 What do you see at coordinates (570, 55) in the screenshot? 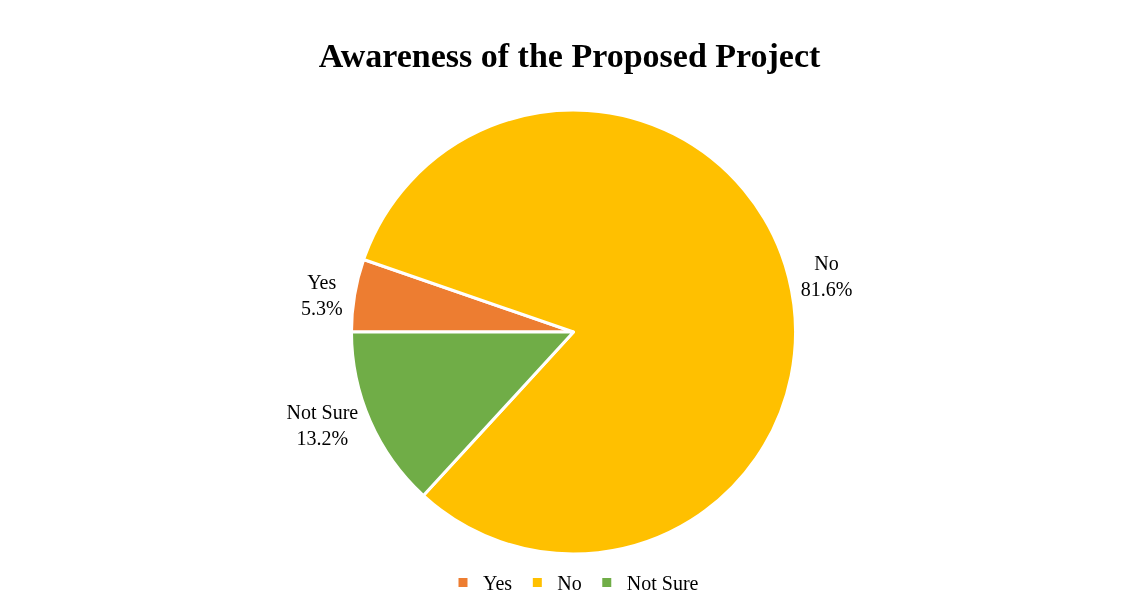
I see `chart-title: Awareness of the Proposed Project` at bounding box center [570, 55].